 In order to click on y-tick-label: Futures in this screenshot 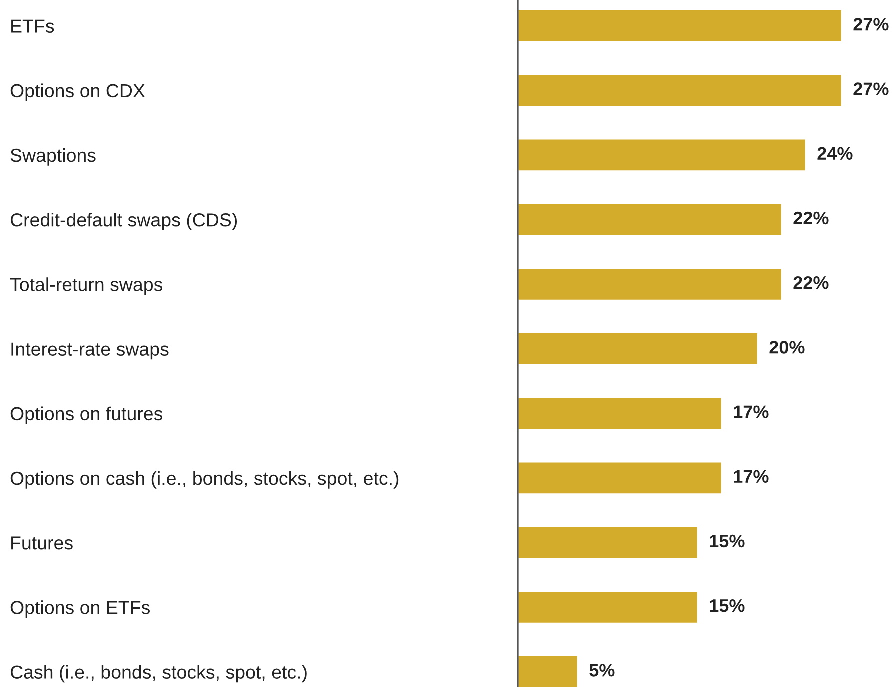, I will do `click(42, 543)`.